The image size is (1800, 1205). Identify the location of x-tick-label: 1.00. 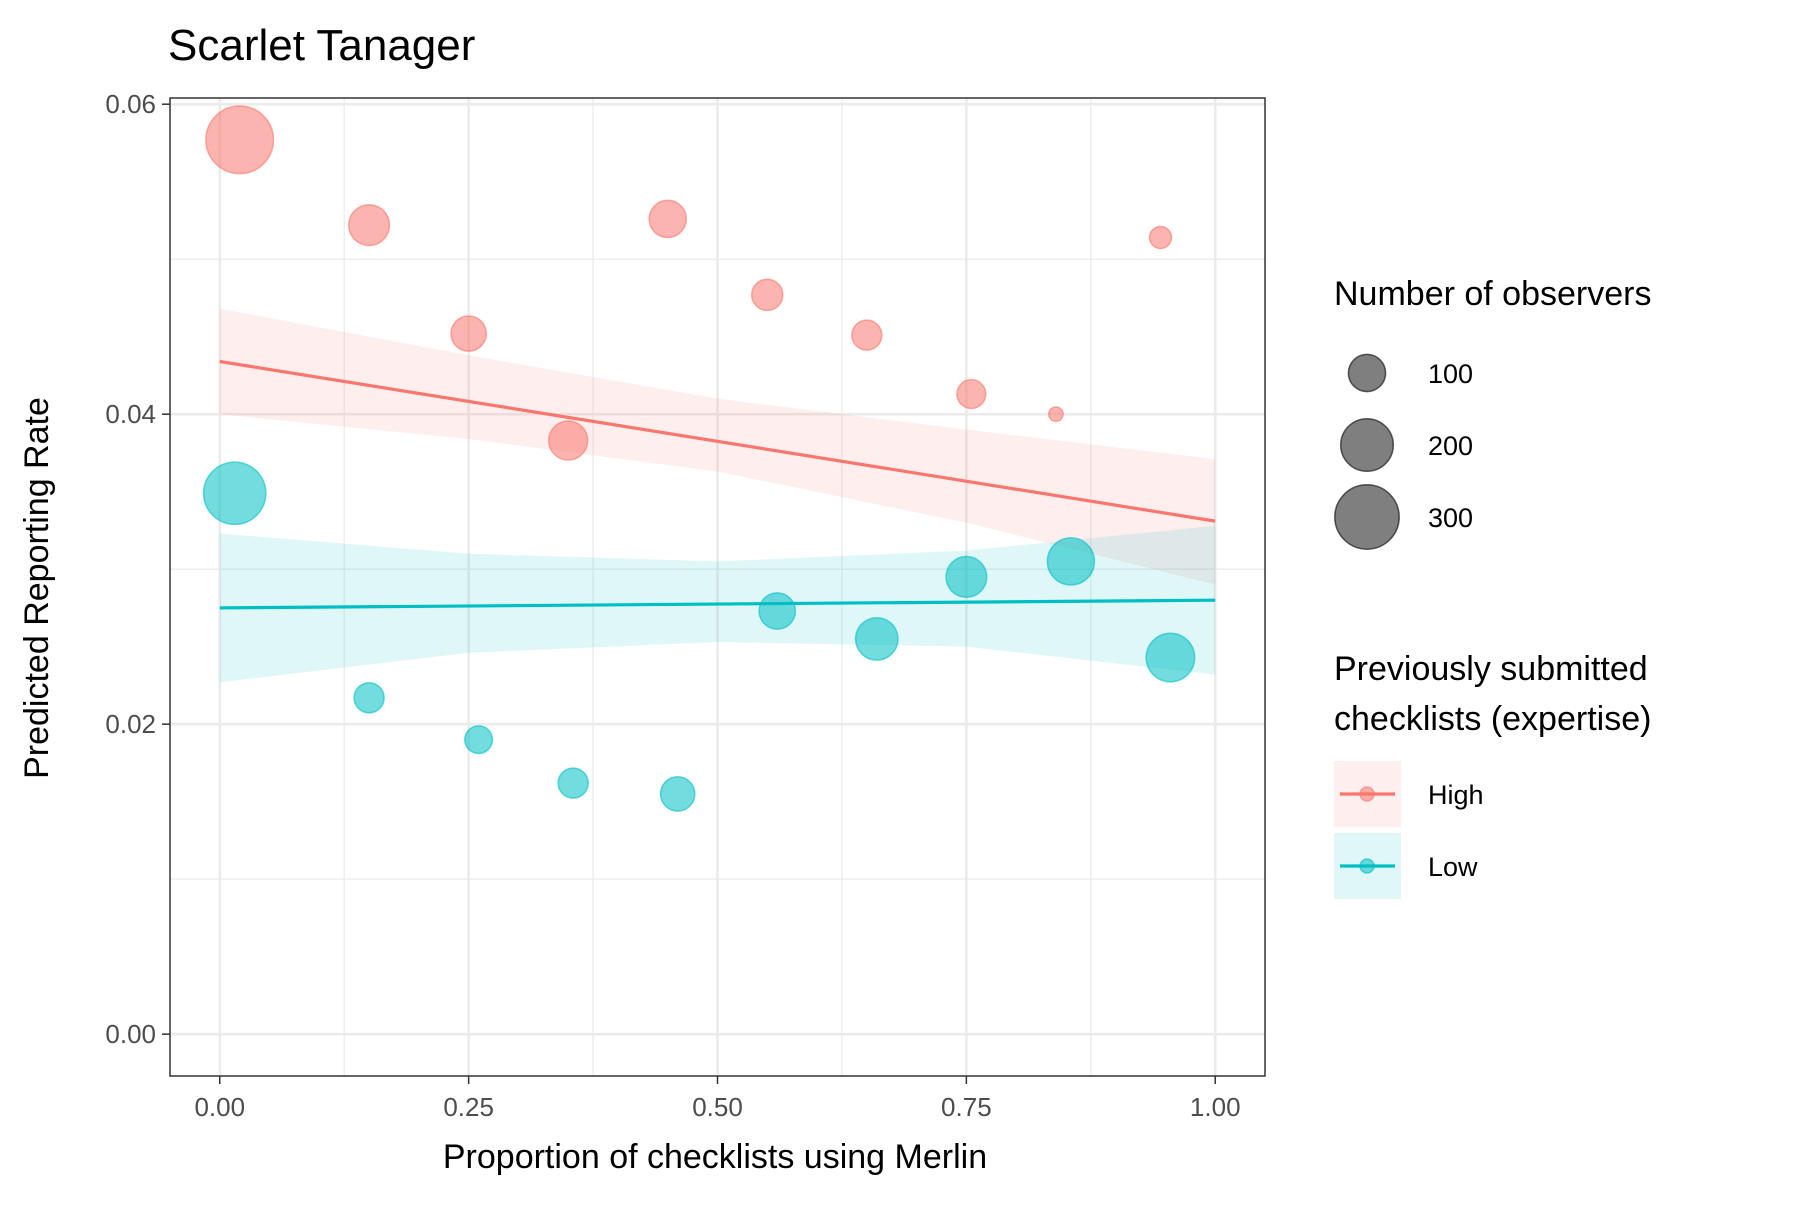
(1215, 1107).